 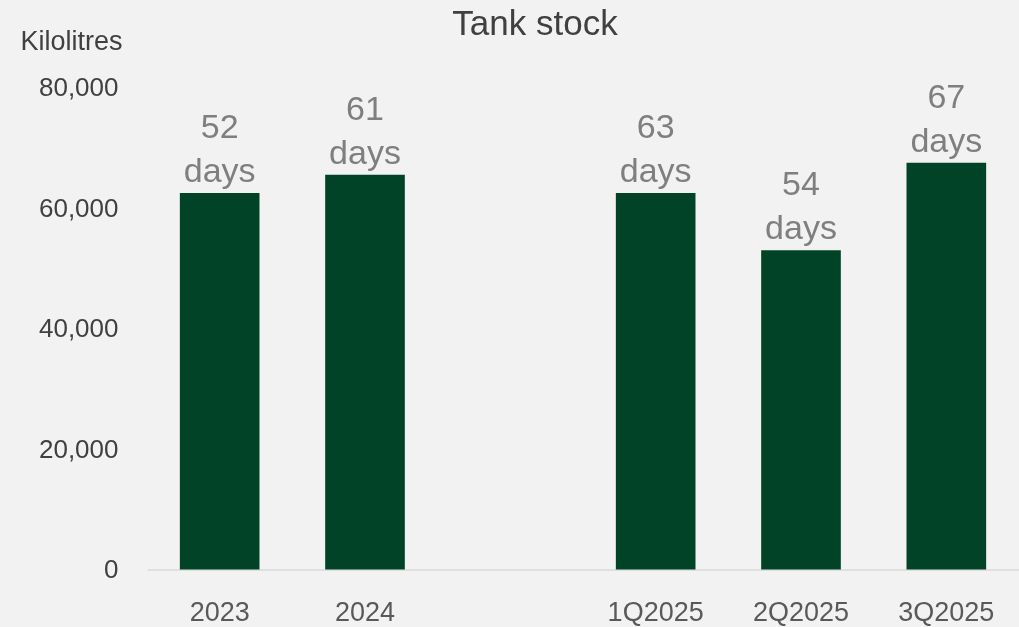 What do you see at coordinates (801, 612) in the screenshot?
I see `x-tick-label: 2Q2025` at bounding box center [801, 612].